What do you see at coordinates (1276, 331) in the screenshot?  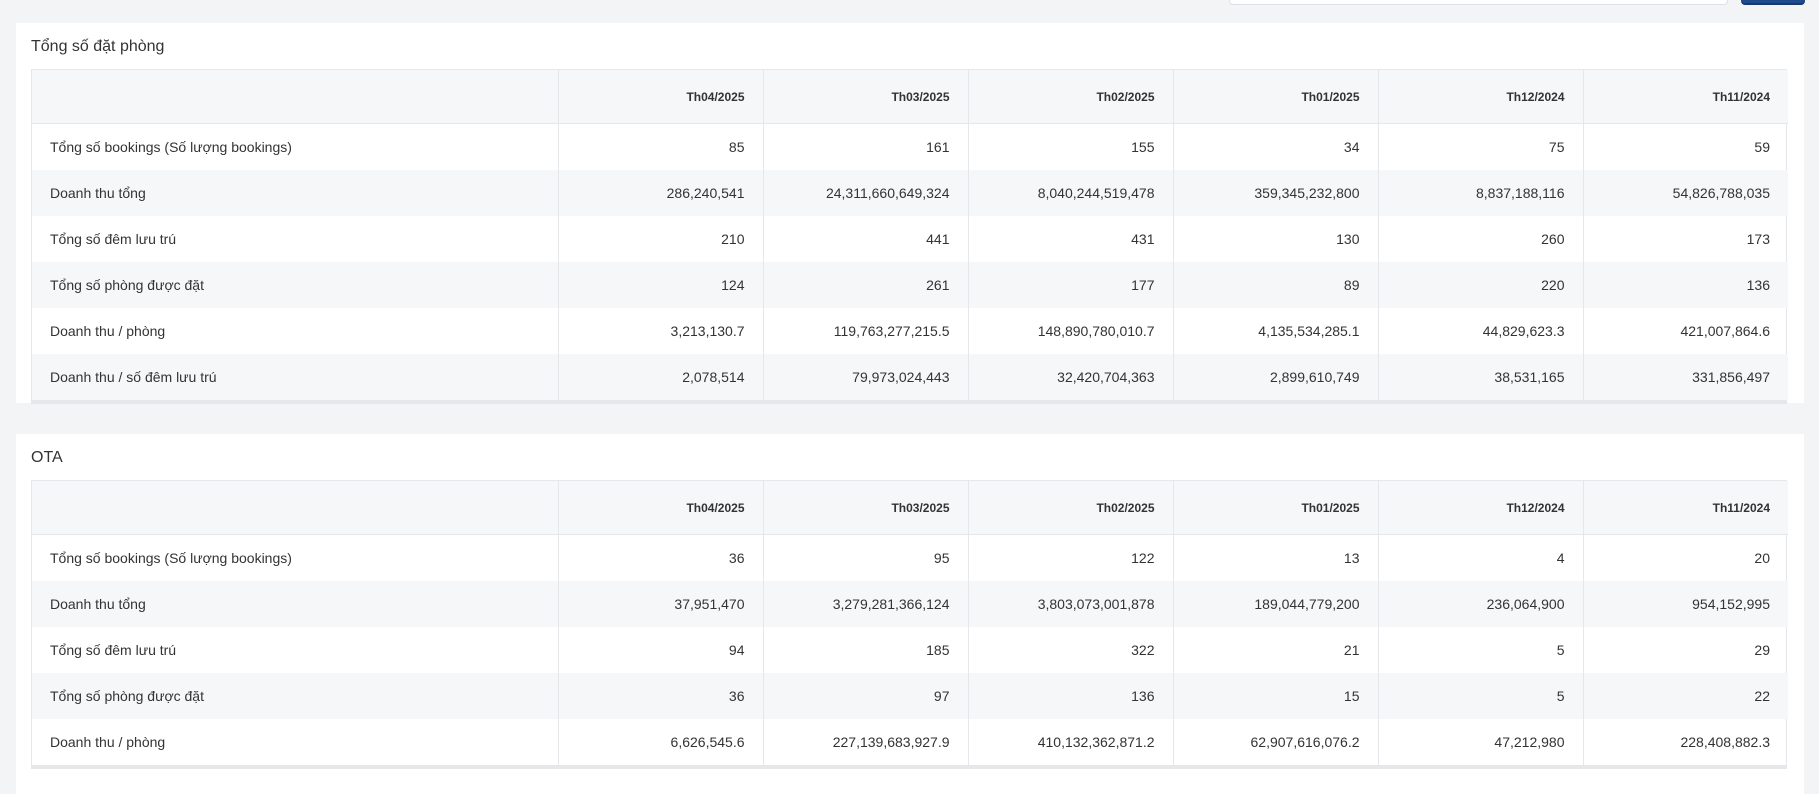 I see `table-cell: 4,135,534,285.1` at bounding box center [1276, 331].